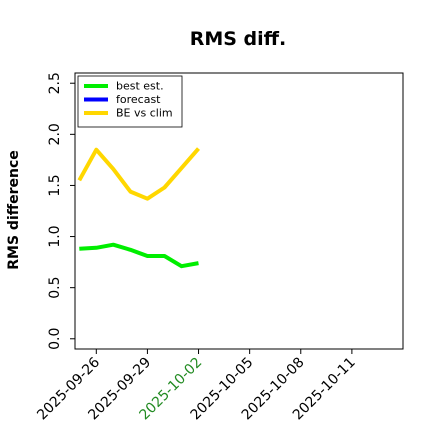  Describe the element at coordinates (55, 288) in the screenshot. I see `y-tick-label: 0.5` at that location.